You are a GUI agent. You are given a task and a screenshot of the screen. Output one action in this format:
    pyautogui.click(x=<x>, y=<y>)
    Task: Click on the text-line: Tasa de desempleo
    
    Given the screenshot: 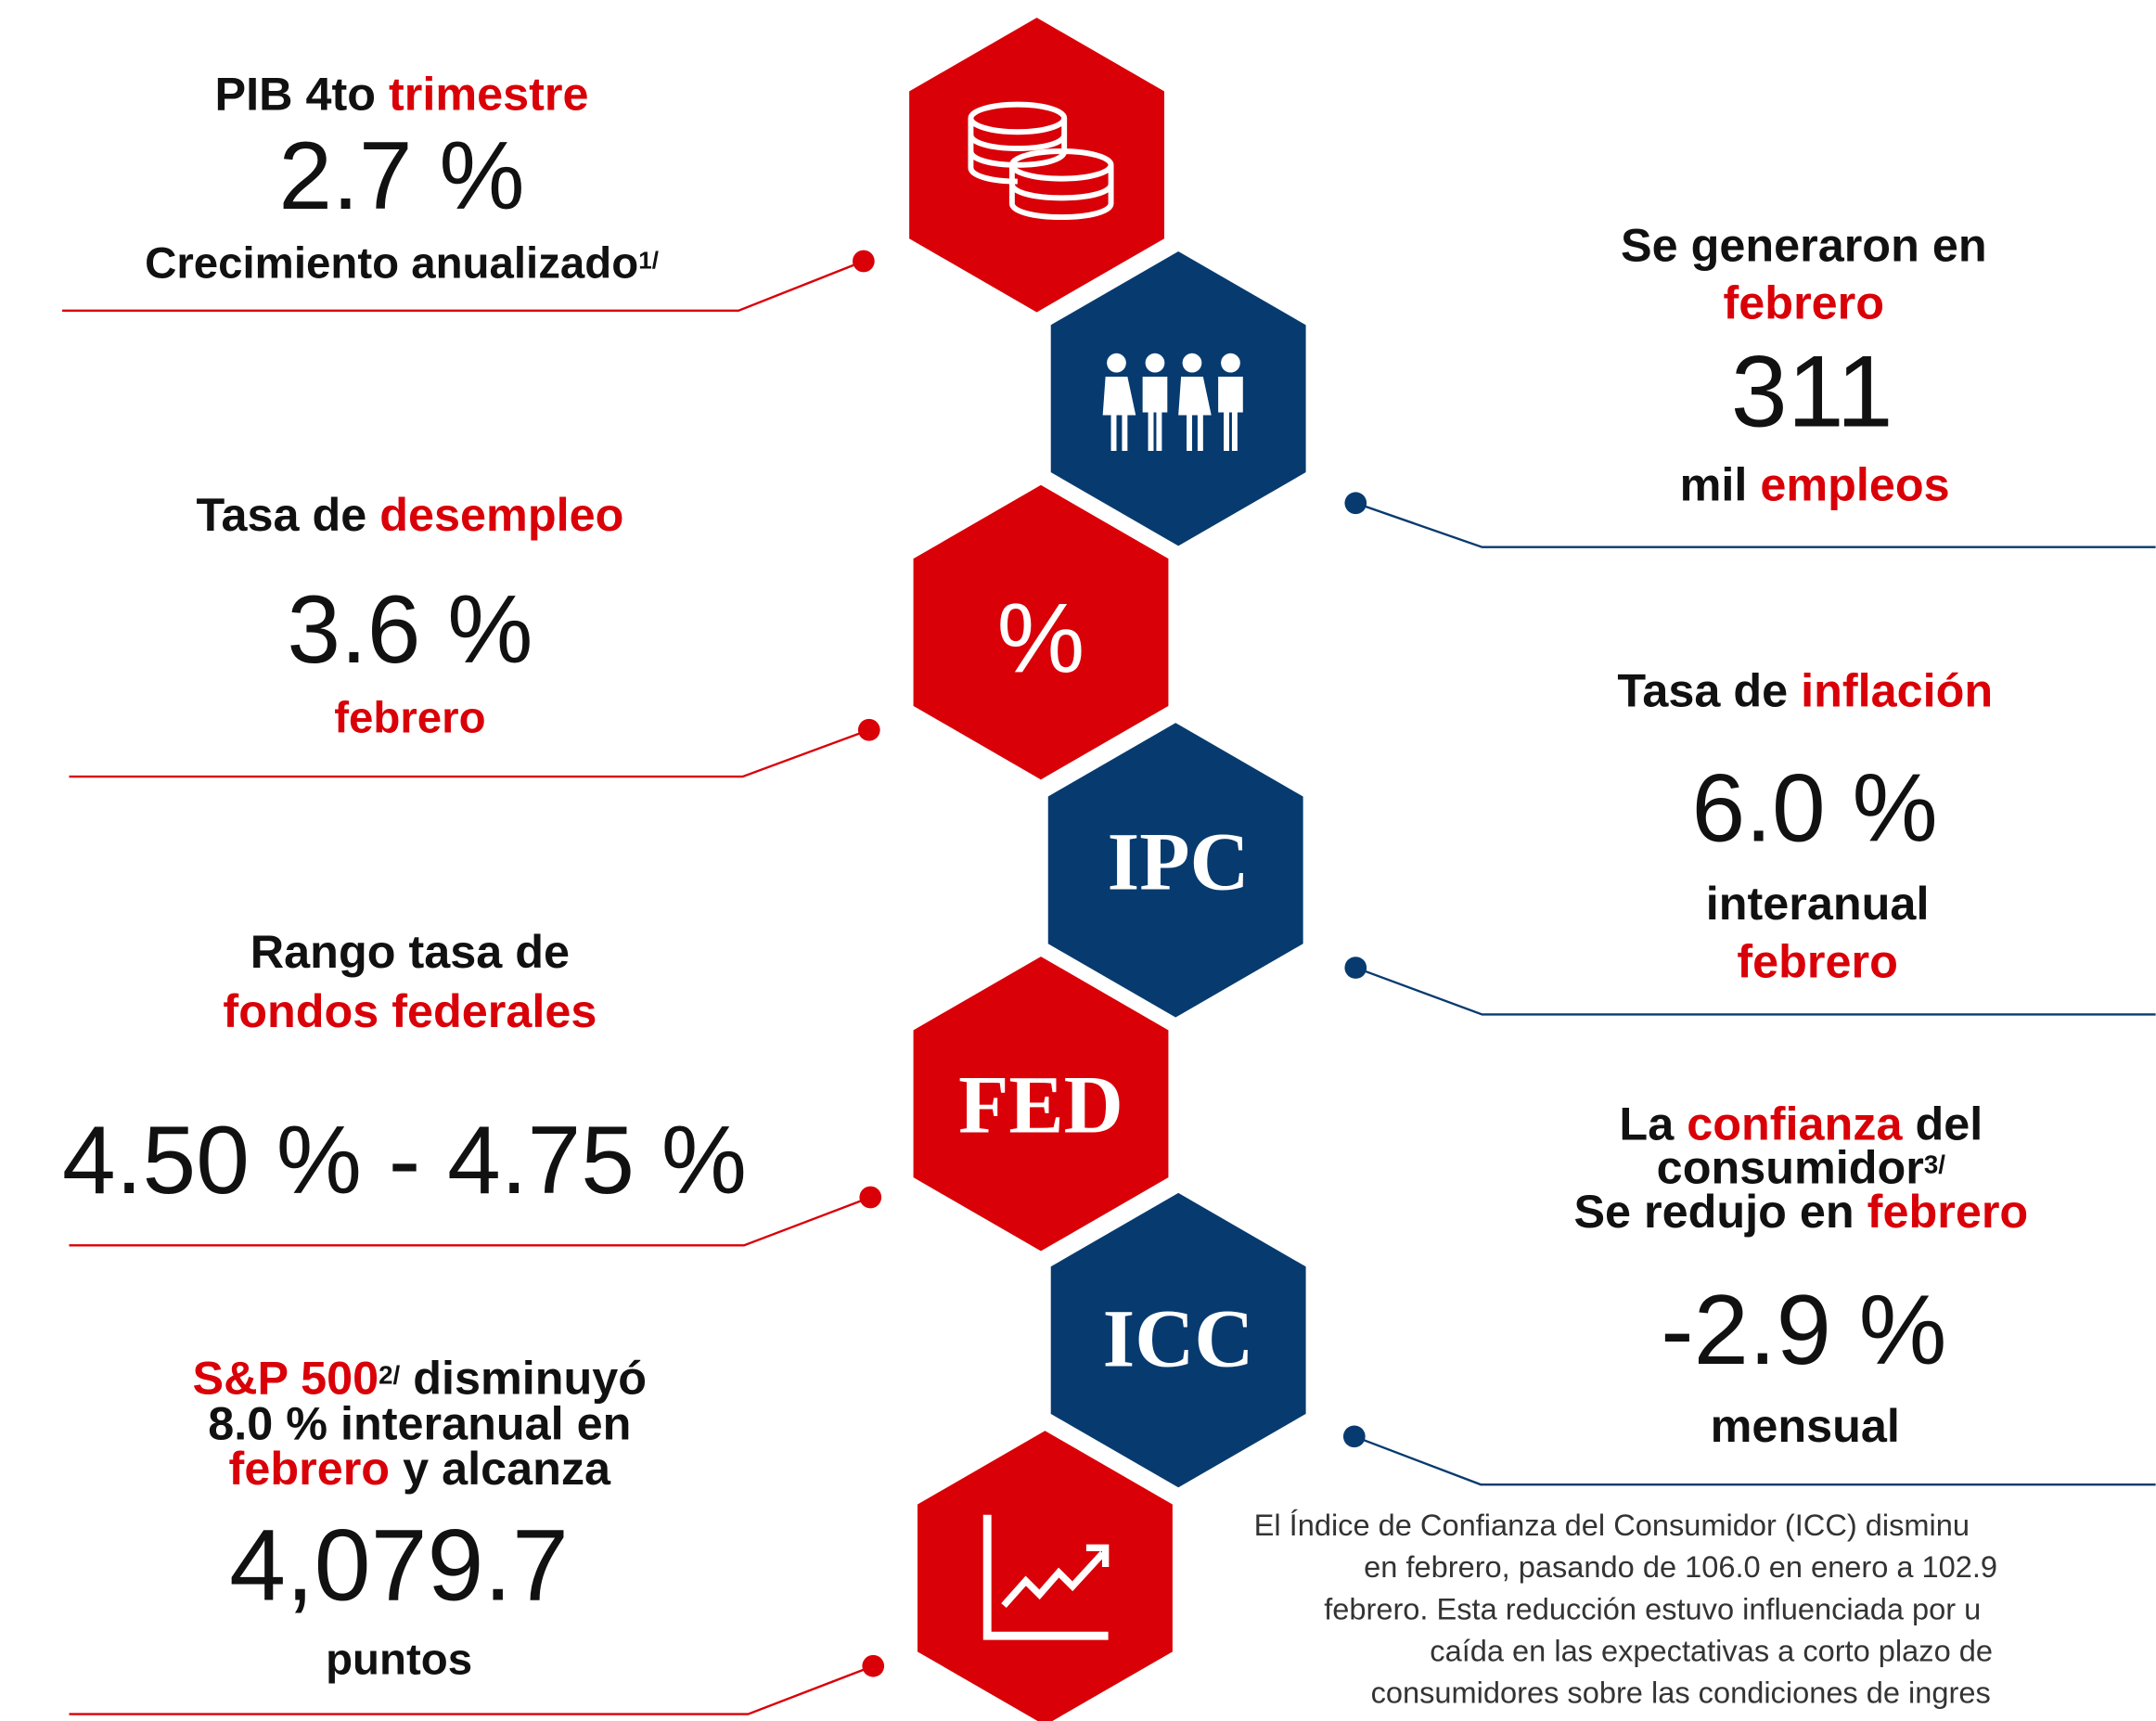 What is the action you would take?
    pyautogui.click(x=409, y=514)
    